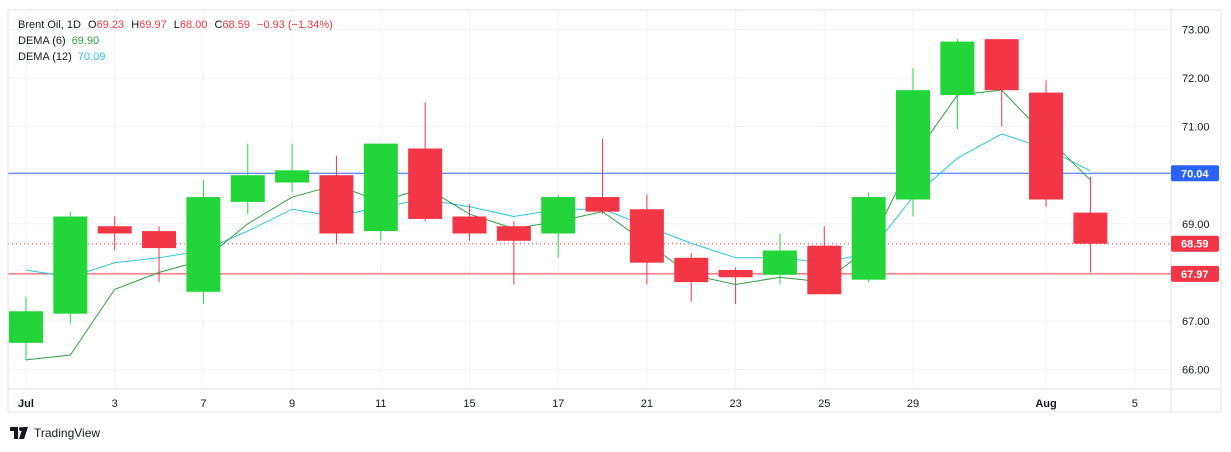 The width and height of the screenshot is (1231, 452). Describe the element at coordinates (73, 25) in the screenshot. I see `interval-label: 1D` at that location.